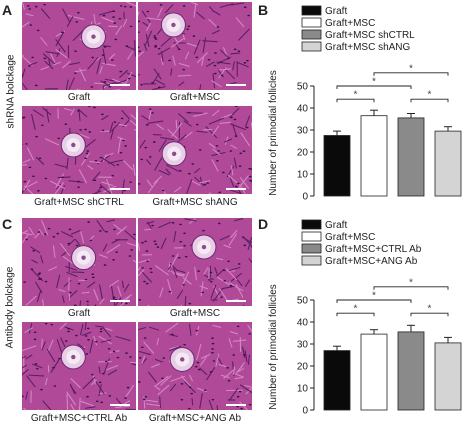  What do you see at coordinates (7, 10) in the screenshot?
I see `panel-letter-a: A` at bounding box center [7, 10].